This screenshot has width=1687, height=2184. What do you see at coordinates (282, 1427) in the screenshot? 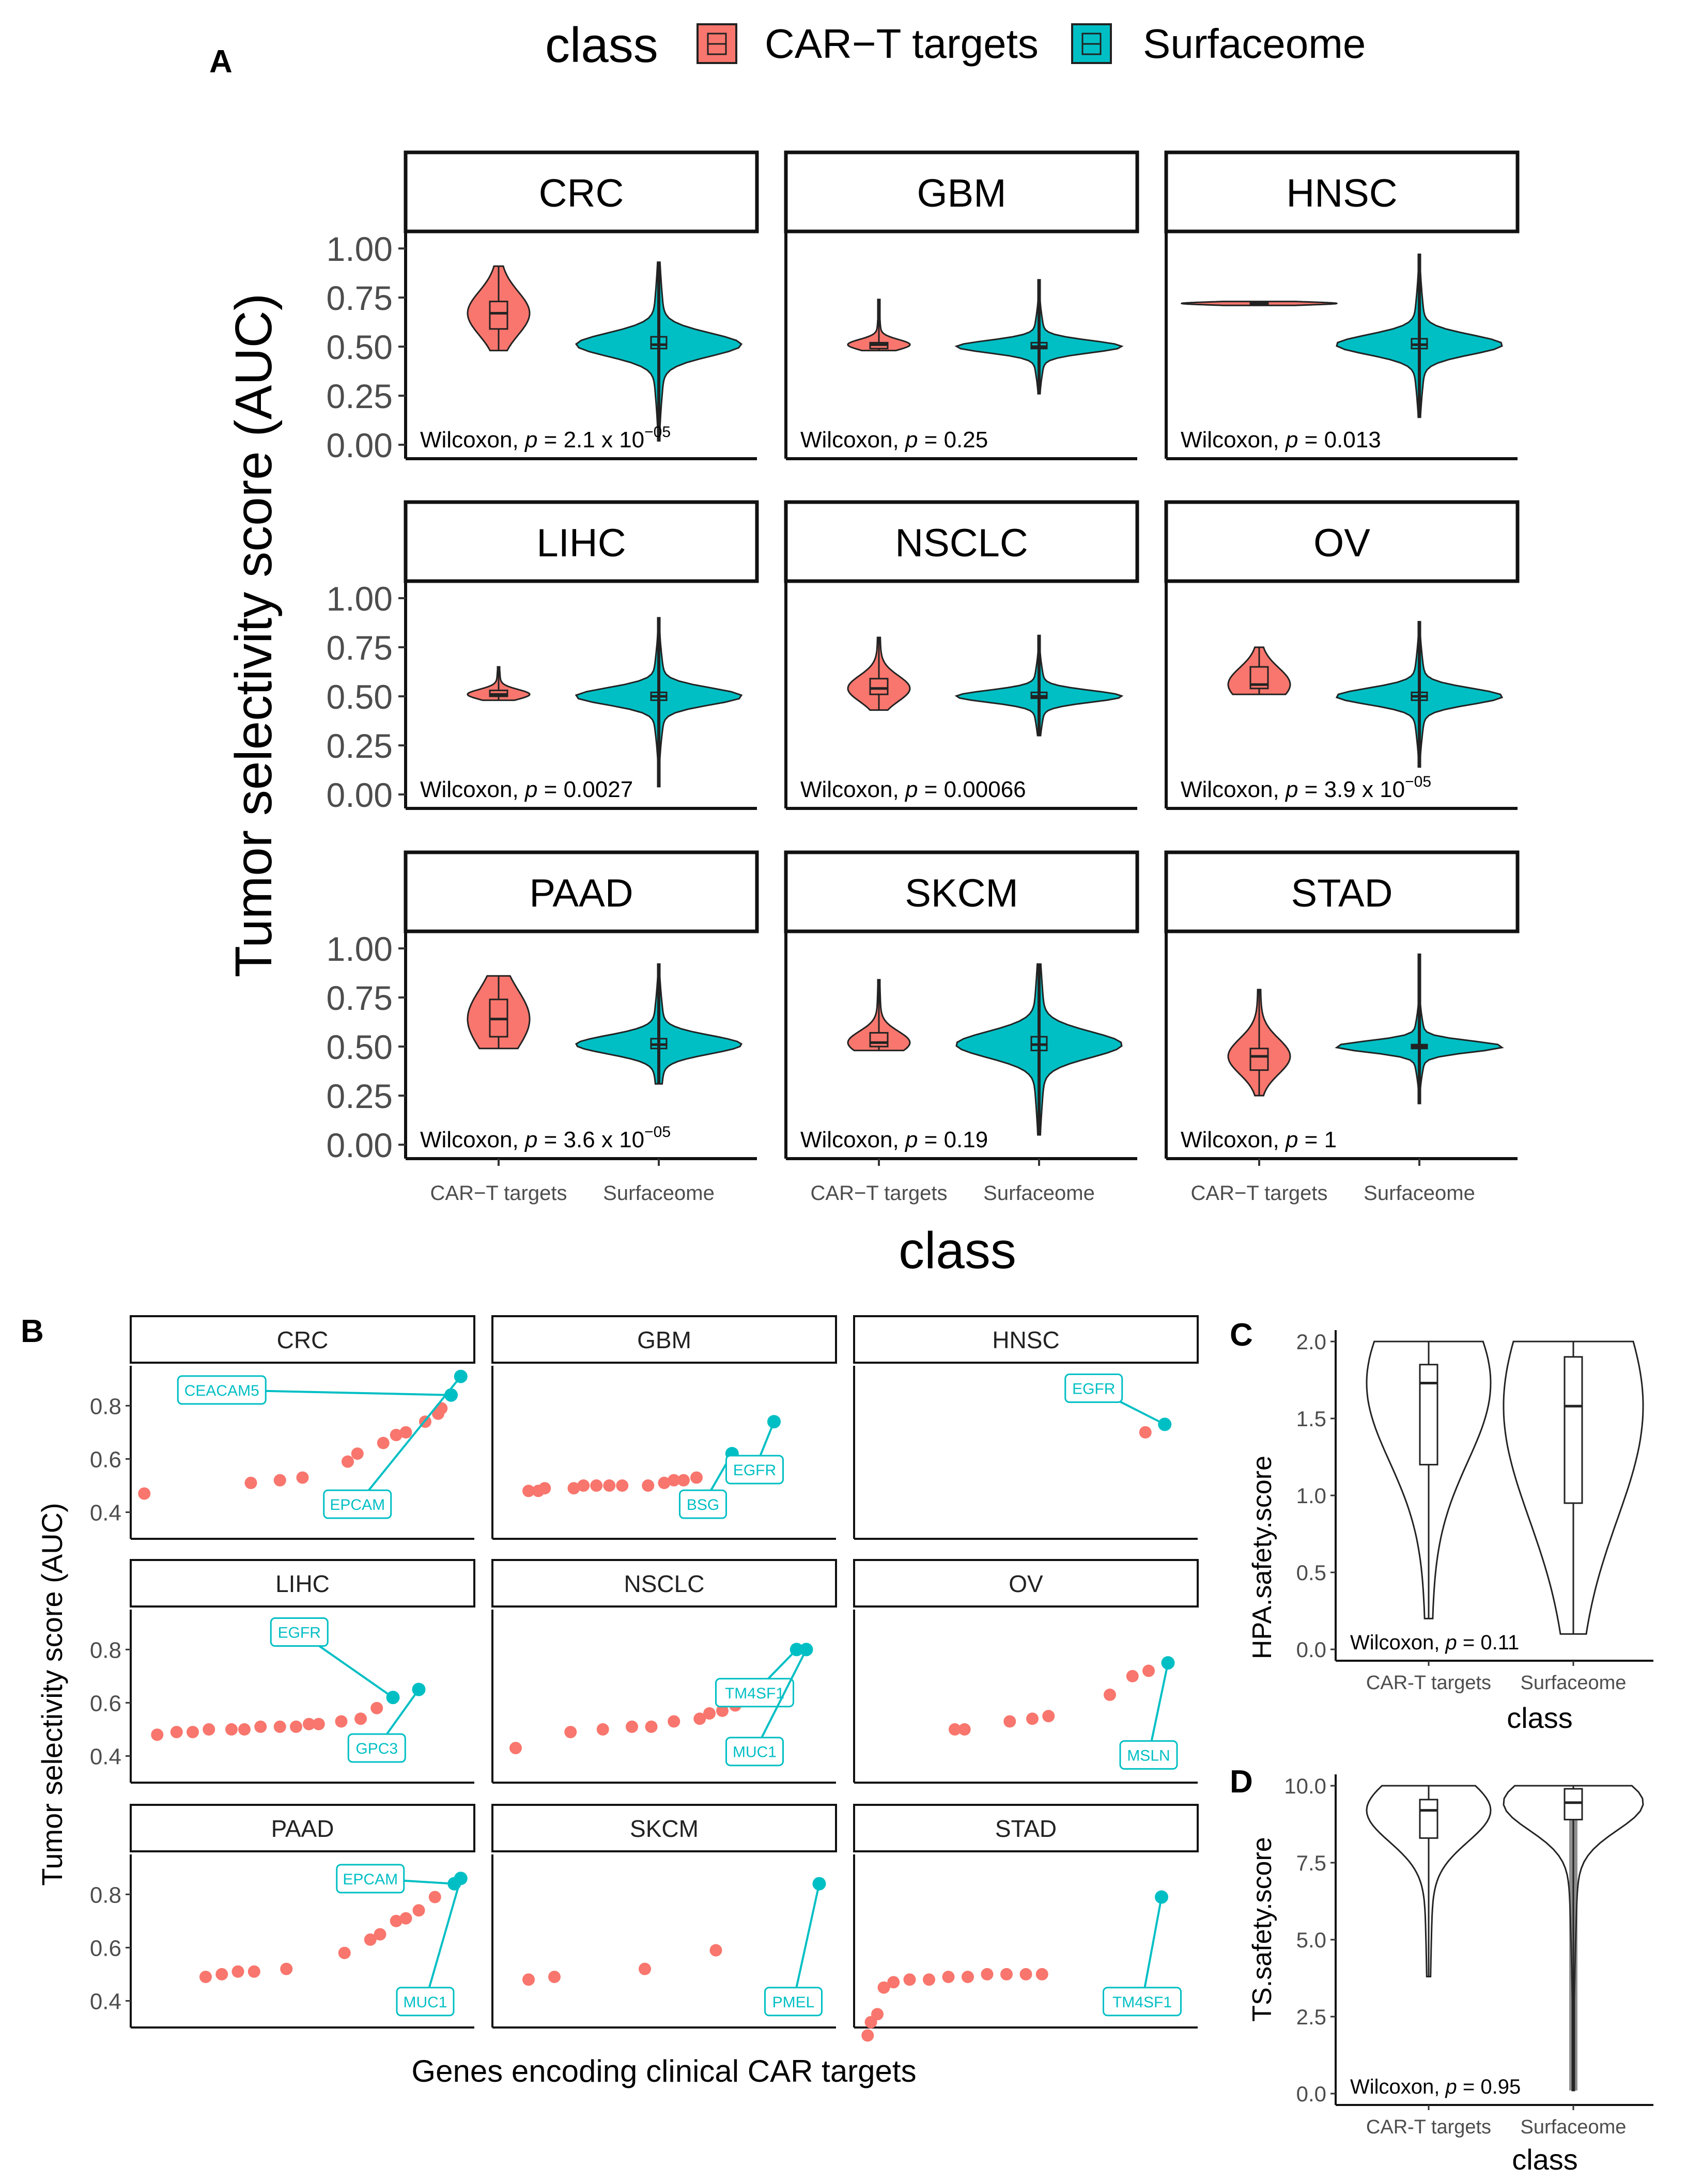
I see `facet-b-crc: CRC 0.4 0.6 0.8 CEACAM5 EPCAM` at bounding box center [282, 1427].